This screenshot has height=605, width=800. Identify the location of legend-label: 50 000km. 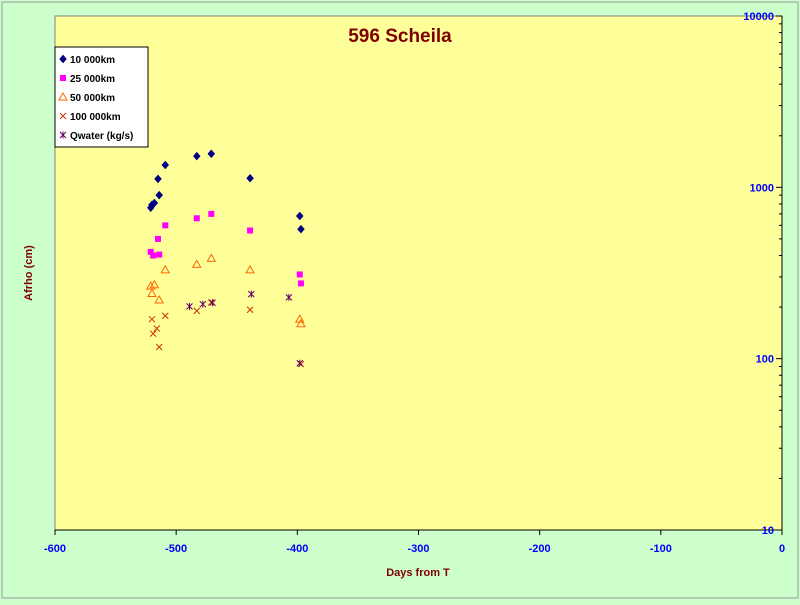
(92, 98).